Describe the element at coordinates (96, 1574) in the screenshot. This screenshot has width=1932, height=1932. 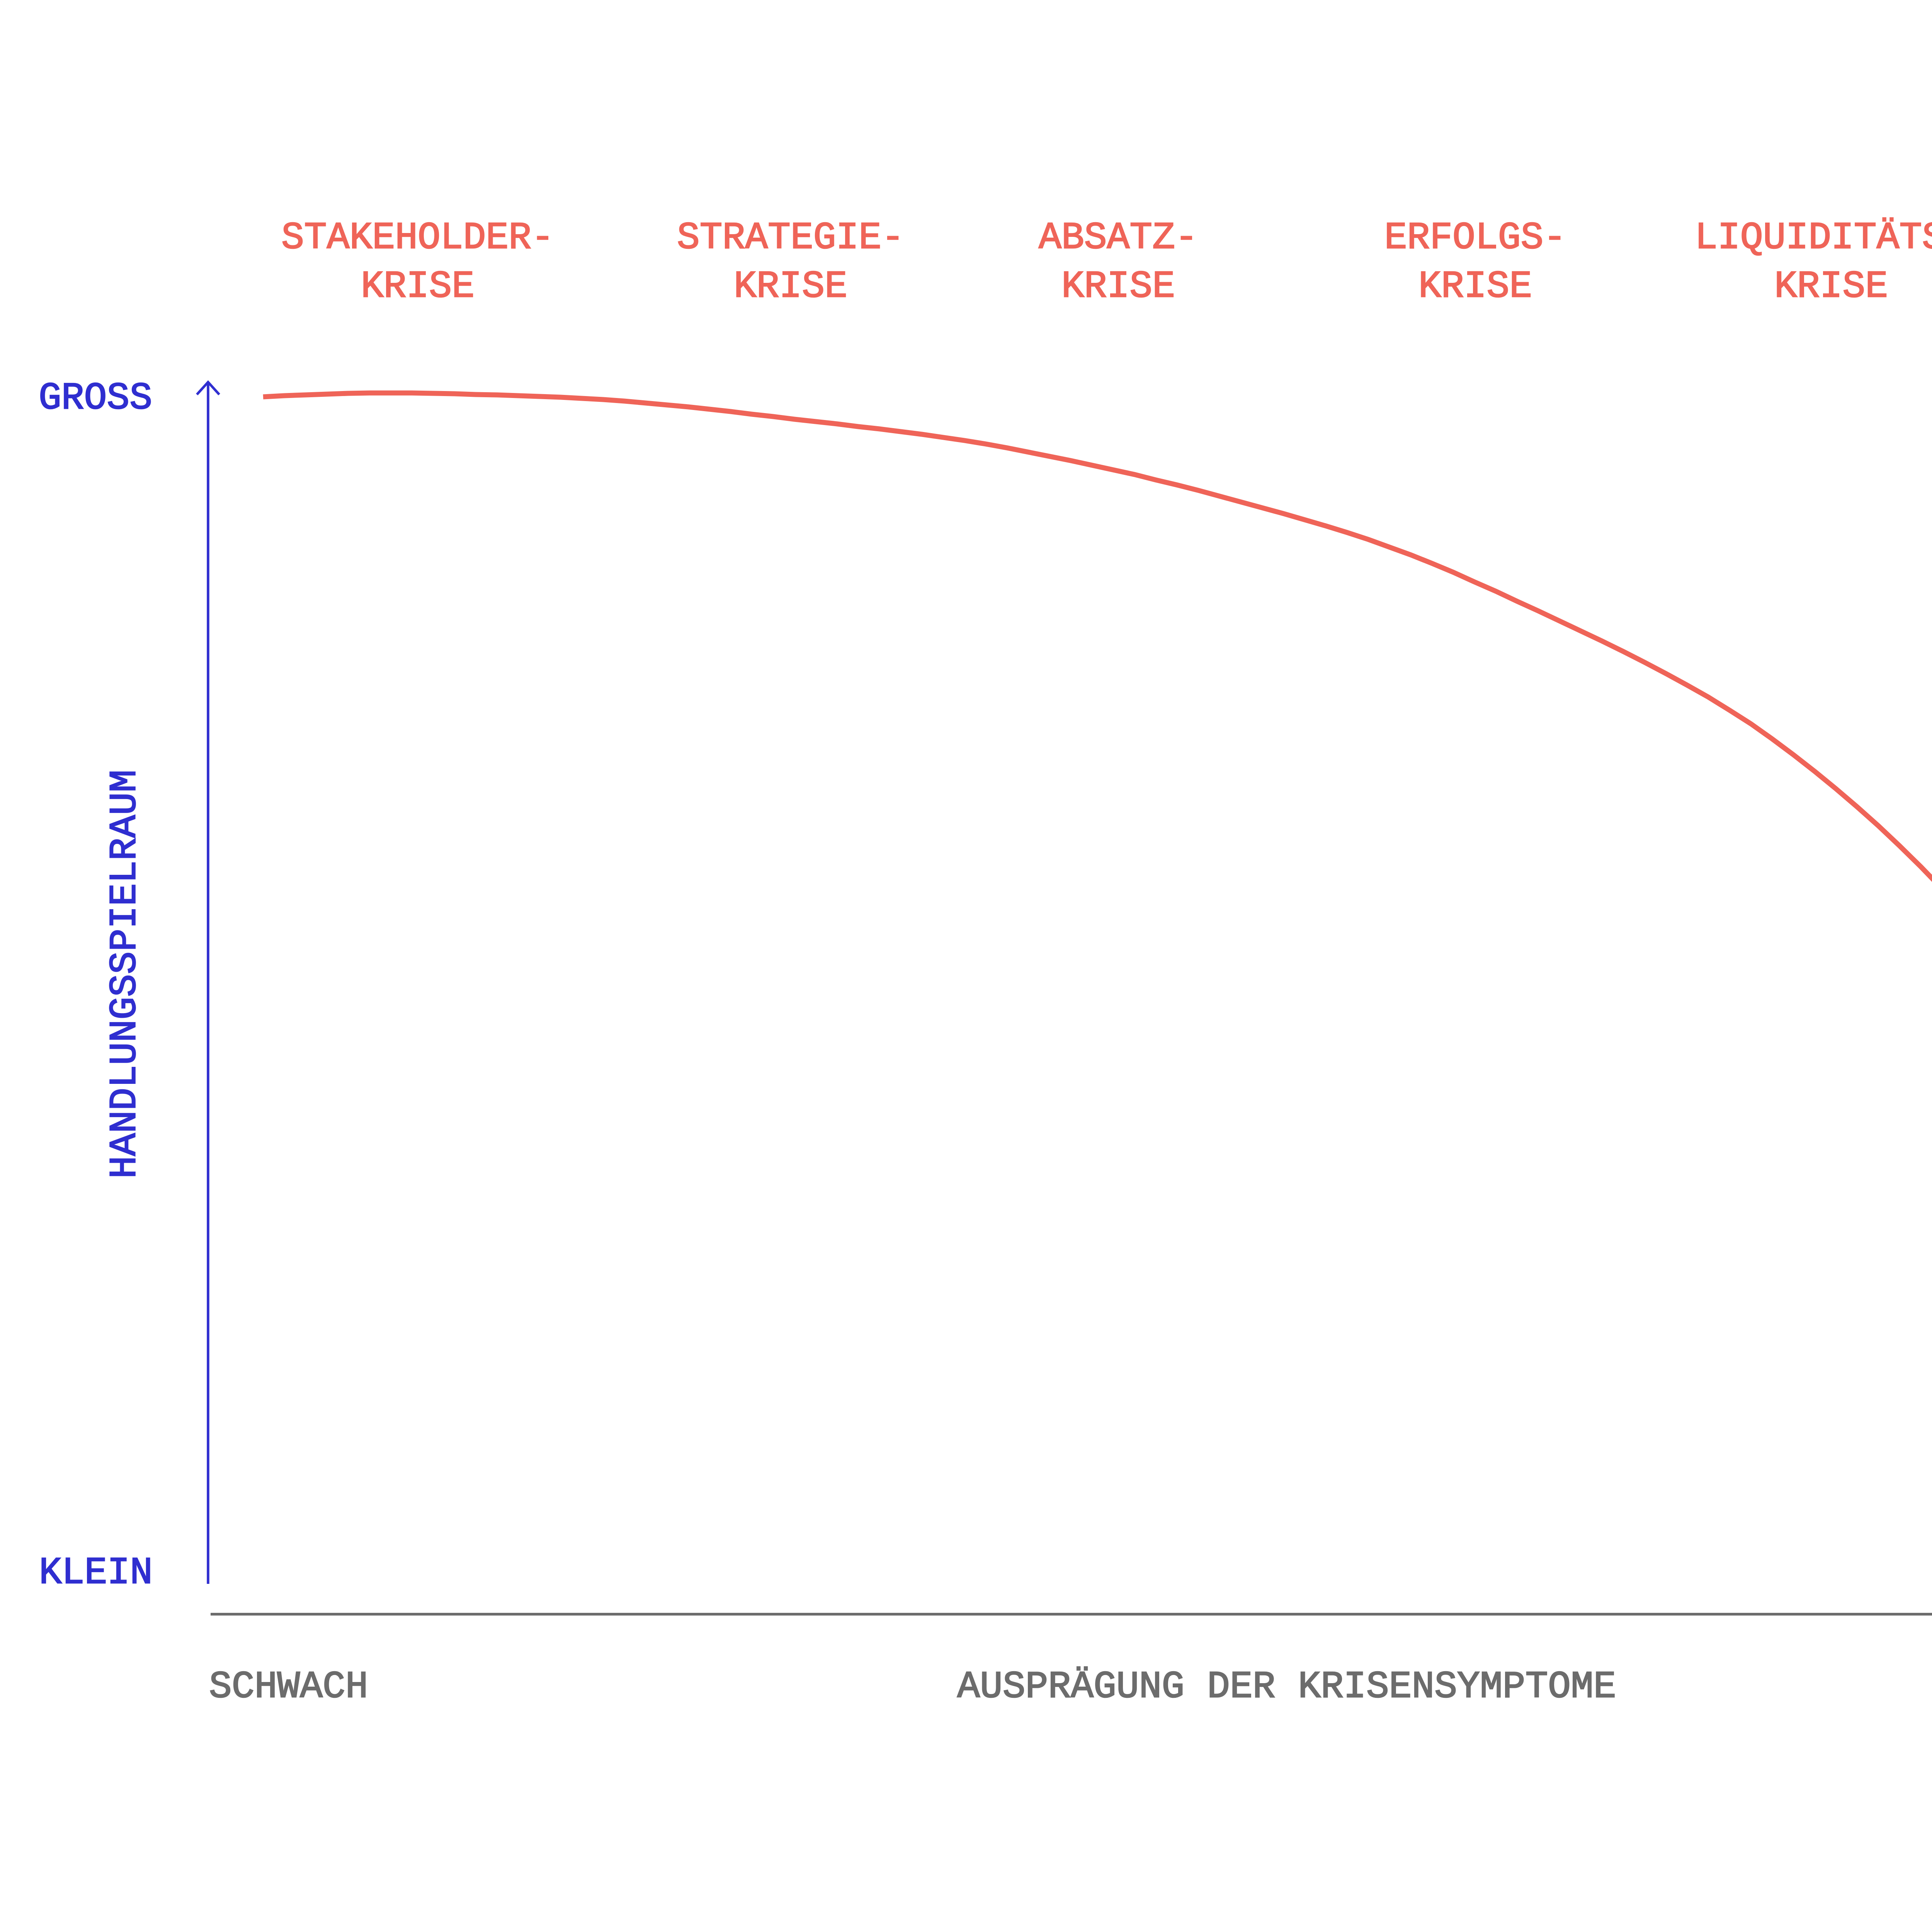
I see `svg-text: KLEIN` at that location.